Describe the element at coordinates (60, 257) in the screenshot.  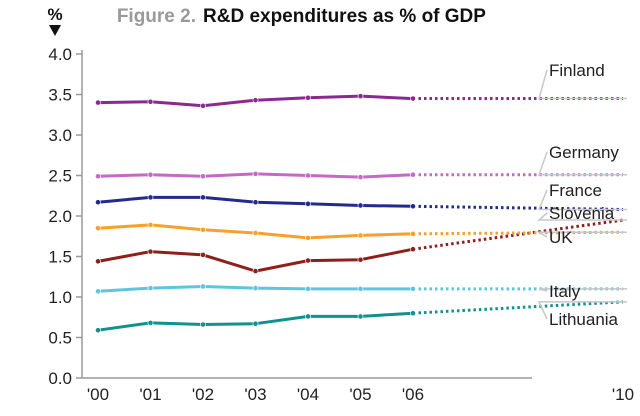
I see `y-tick-label: 1.5` at that location.